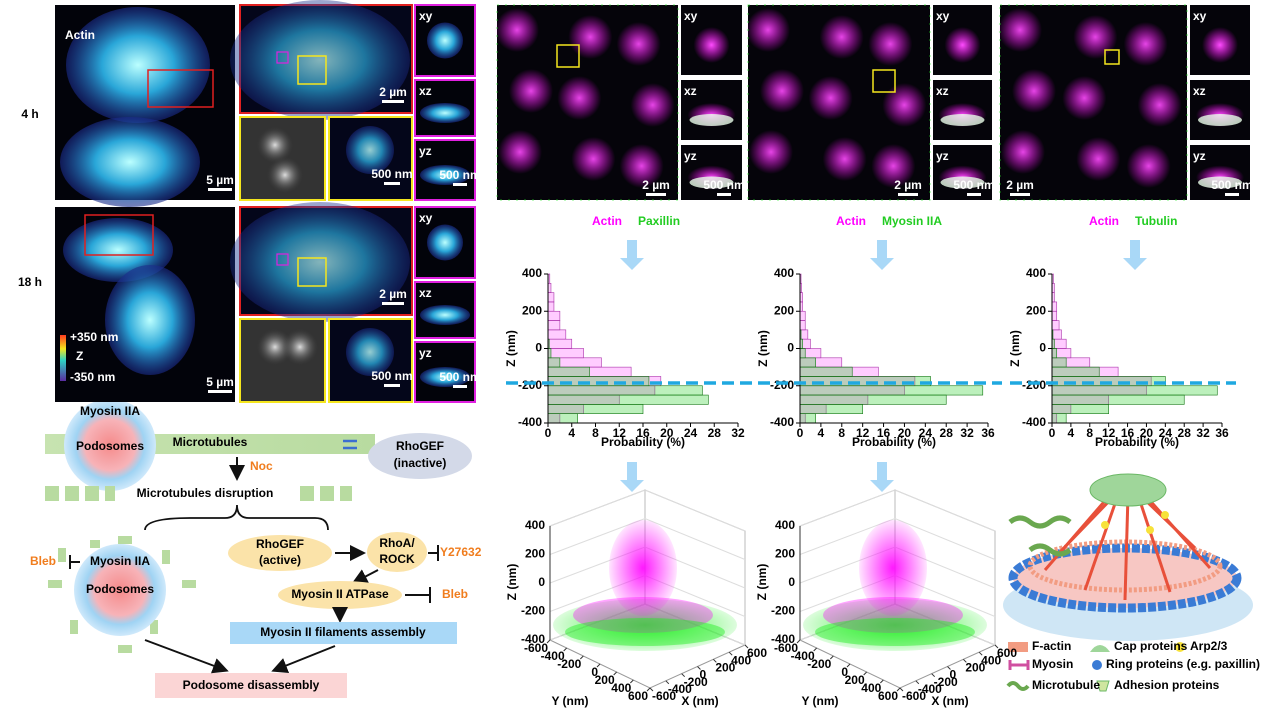 Image resolution: width=1267 pixels, height=720 pixels. What do you see at coordinates (1199, 156) in the screenshot?
I see `label: yz` at bounding box center [1199, 156].